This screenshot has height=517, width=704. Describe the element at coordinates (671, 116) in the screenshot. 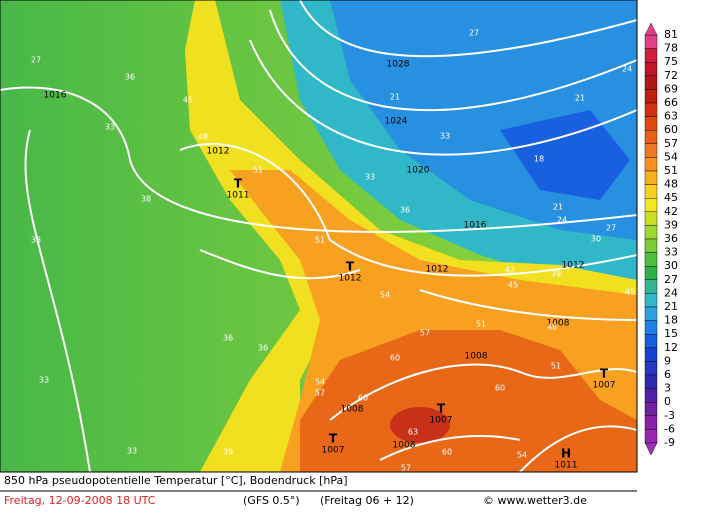

I see `legend-label: 63` at that location.